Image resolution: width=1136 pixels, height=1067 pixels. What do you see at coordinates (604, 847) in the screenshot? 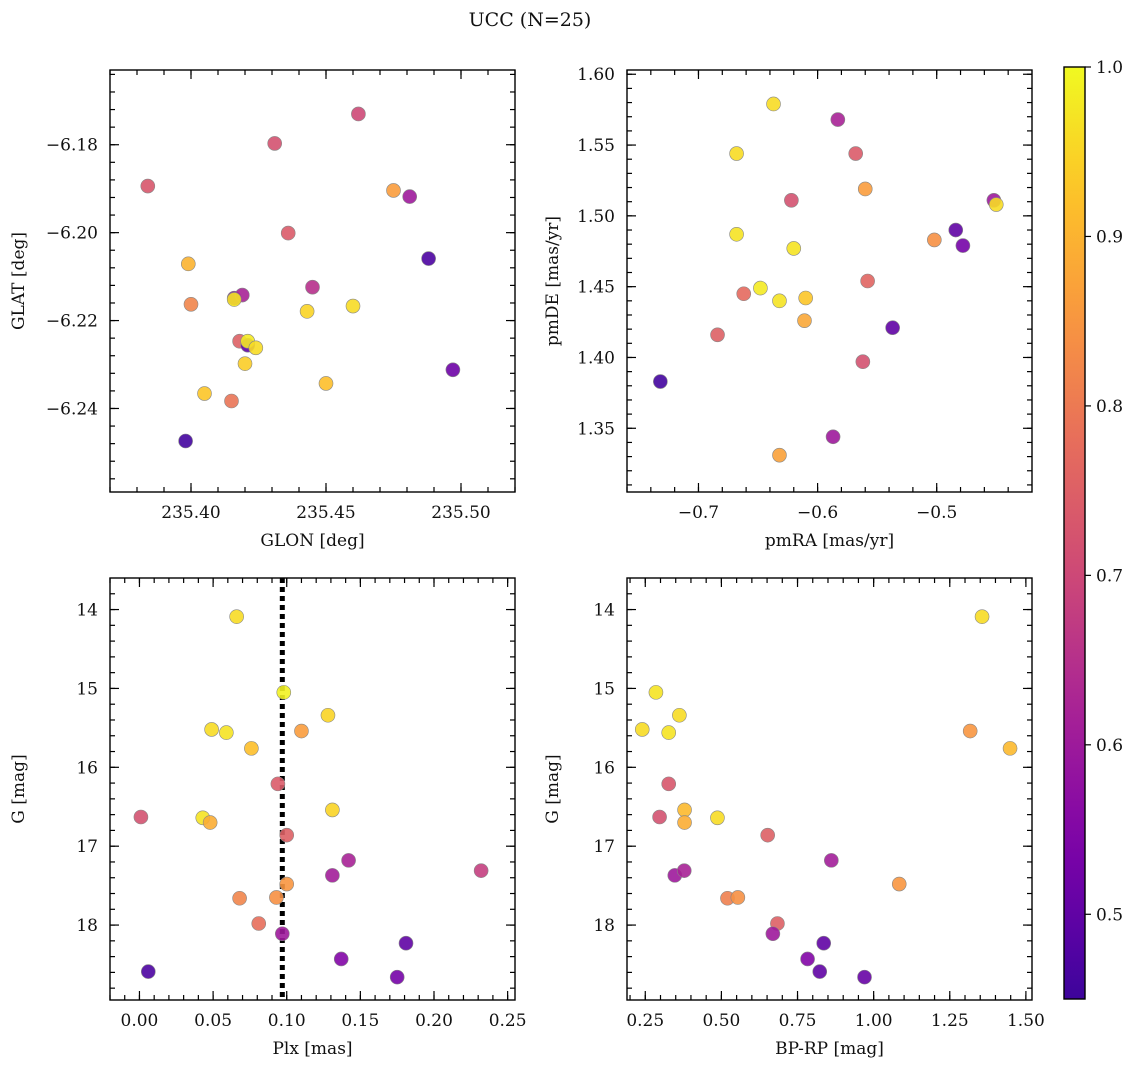
I see `y-tick-label: 17` at bounding box center [604, 847].